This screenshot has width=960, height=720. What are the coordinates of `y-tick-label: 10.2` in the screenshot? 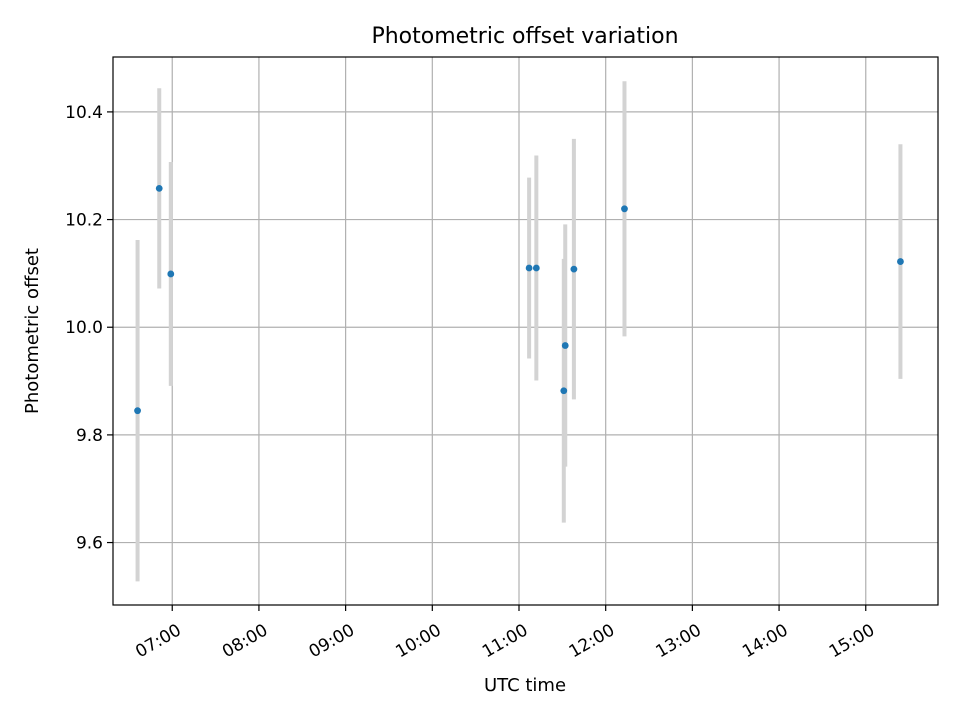 It's located at (84, 221).